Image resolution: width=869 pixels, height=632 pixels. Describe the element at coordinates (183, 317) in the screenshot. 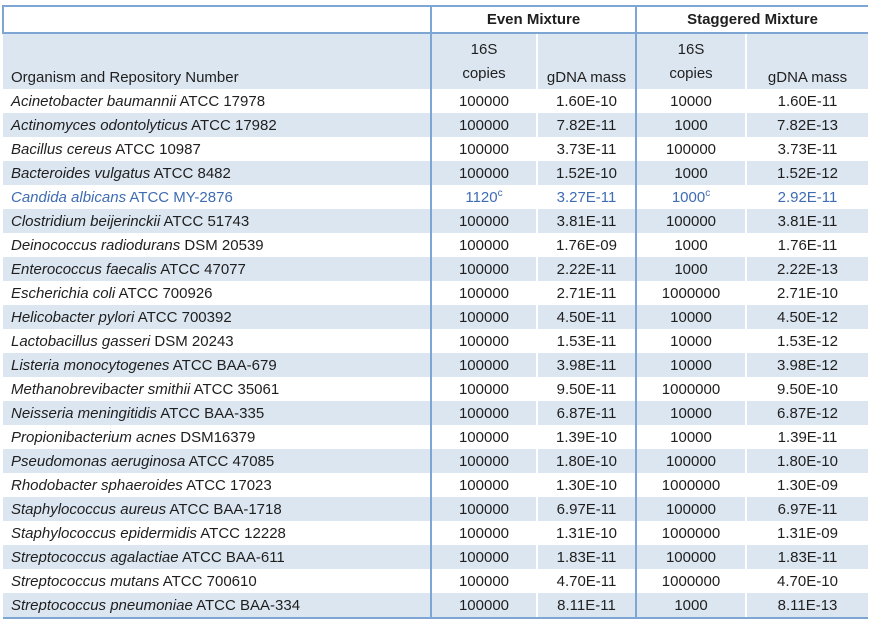

I see `repository-number: ATCC 700392` at that location.